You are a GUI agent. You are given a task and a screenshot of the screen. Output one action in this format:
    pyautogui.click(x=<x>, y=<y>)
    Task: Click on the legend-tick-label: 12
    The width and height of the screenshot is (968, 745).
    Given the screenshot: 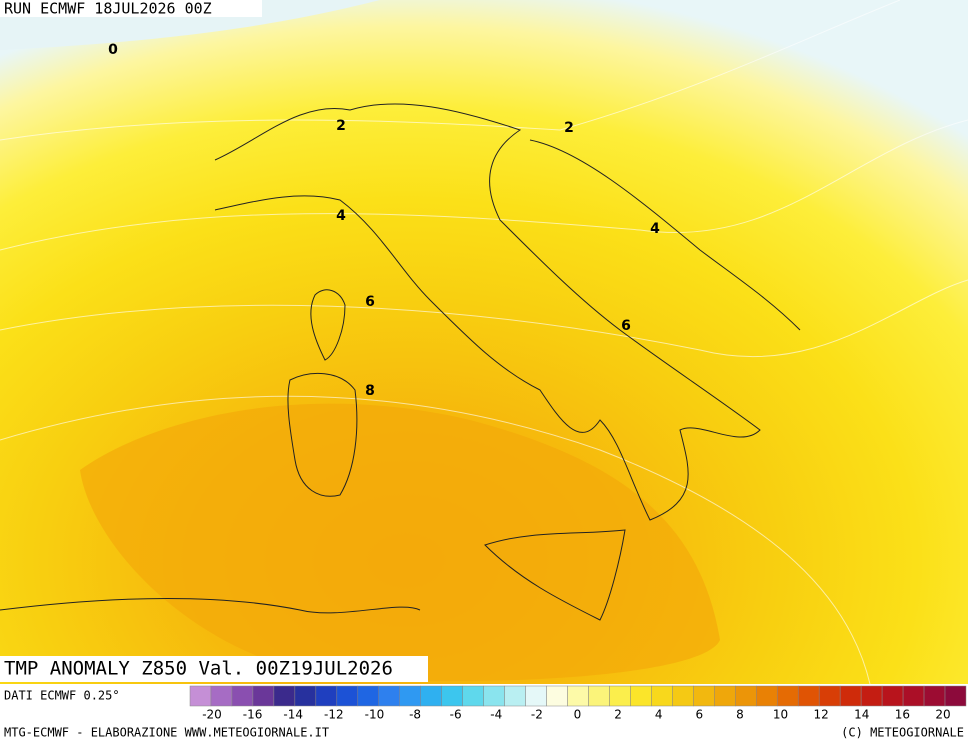 What is the action you would take?
    pyautogui.click(x=821, y=715)
    